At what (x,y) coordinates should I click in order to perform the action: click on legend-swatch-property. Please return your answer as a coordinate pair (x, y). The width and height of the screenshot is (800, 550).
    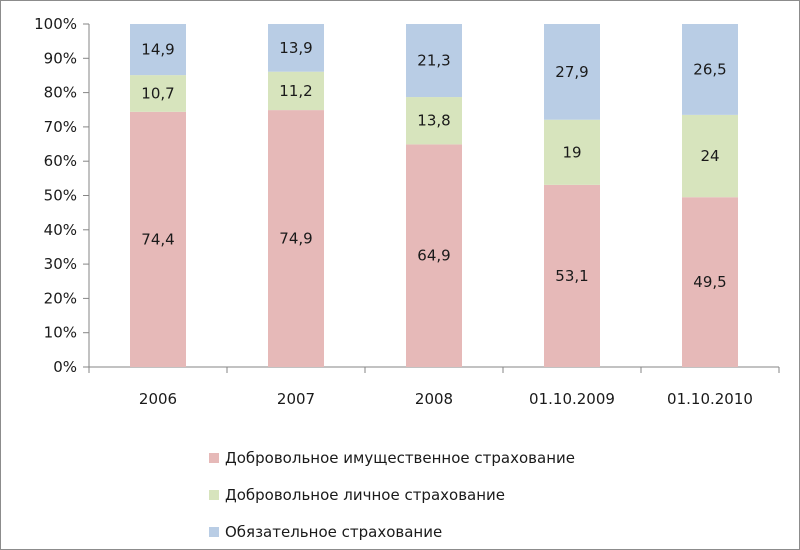
    Looking at the image, I should click on (214, 457).